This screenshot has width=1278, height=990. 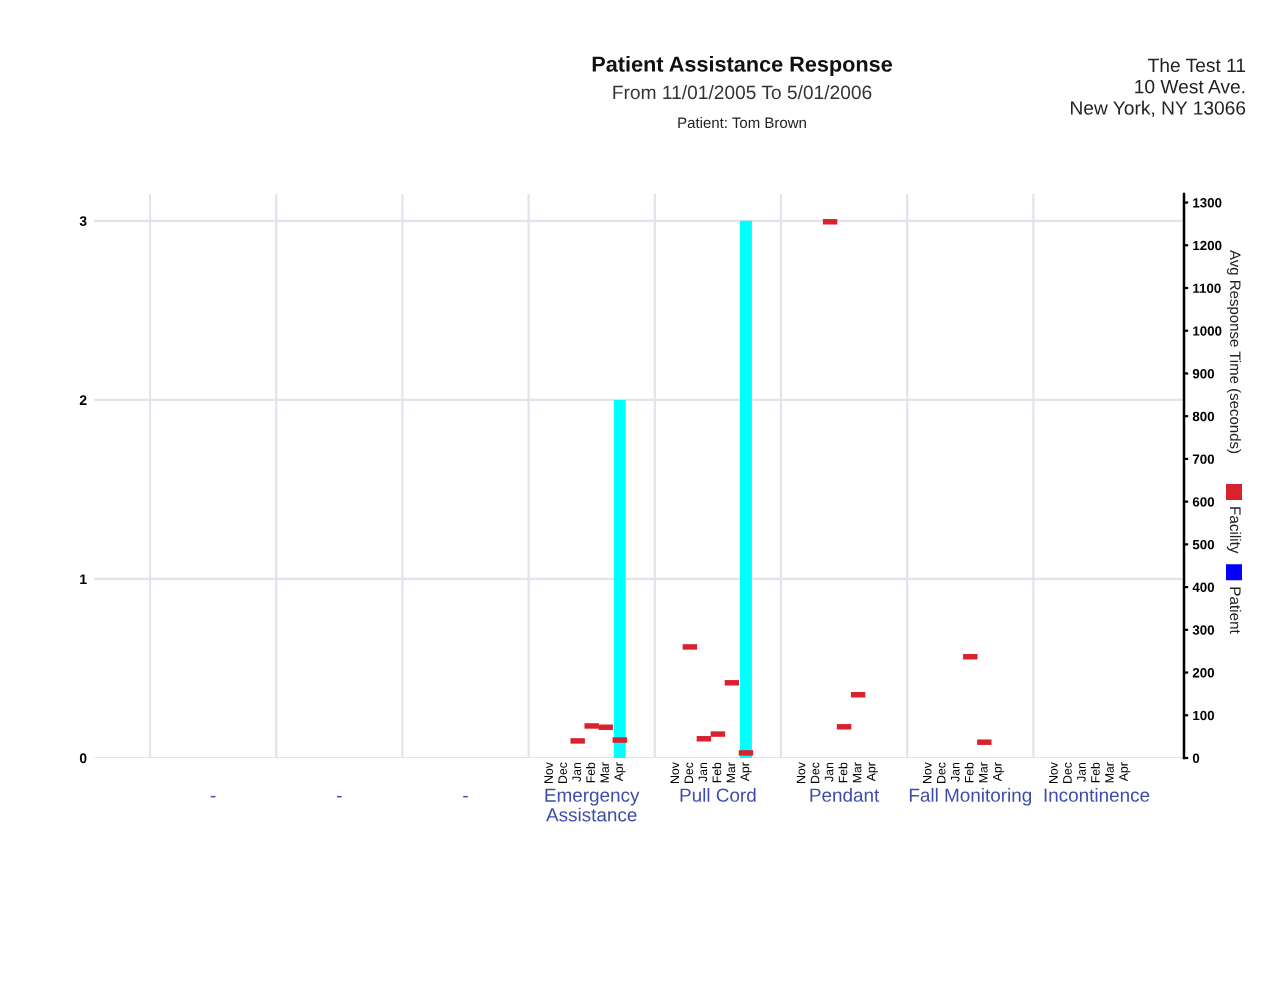 I want to click on chart-subtitle: From 11/01/2005 To 5/01/2006, so click(x=742, y=92).